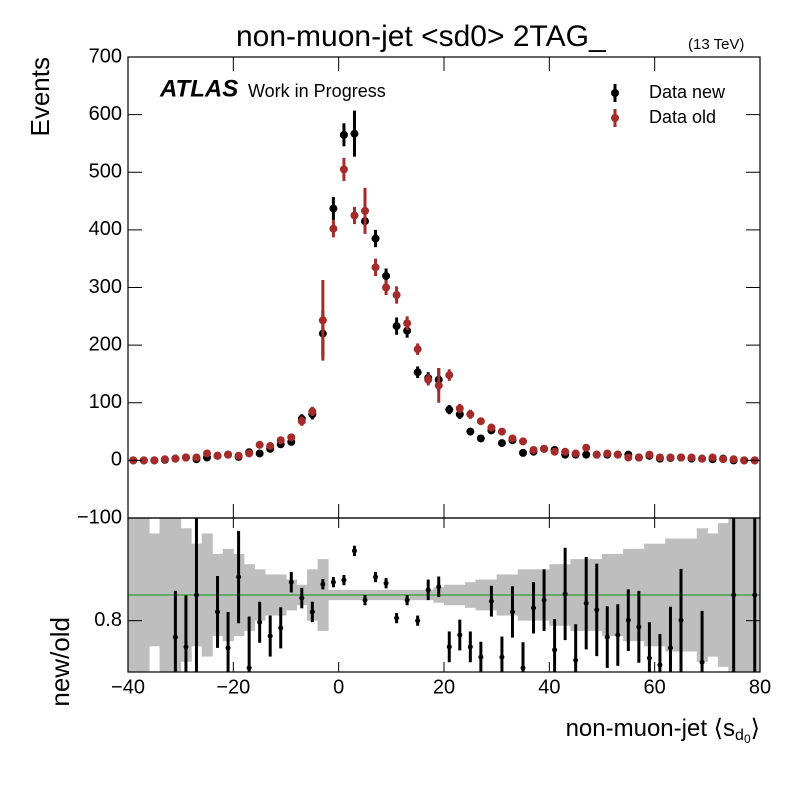 The height and width of the screenshot is (800, 800). I want to click on y-tick-label: 500, so click(105, 172).